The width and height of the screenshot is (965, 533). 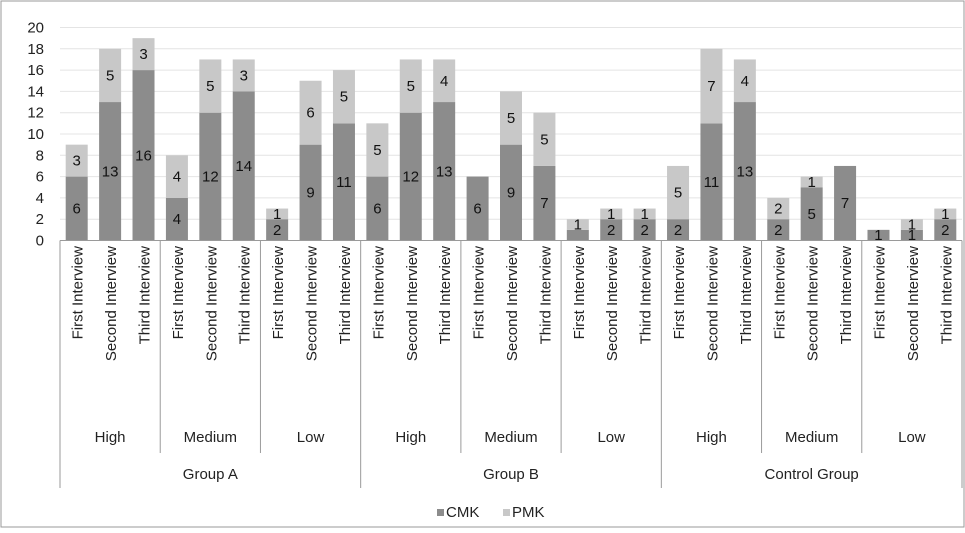 I want to click on y-tick-label: 6, so click(x=40, y=177).